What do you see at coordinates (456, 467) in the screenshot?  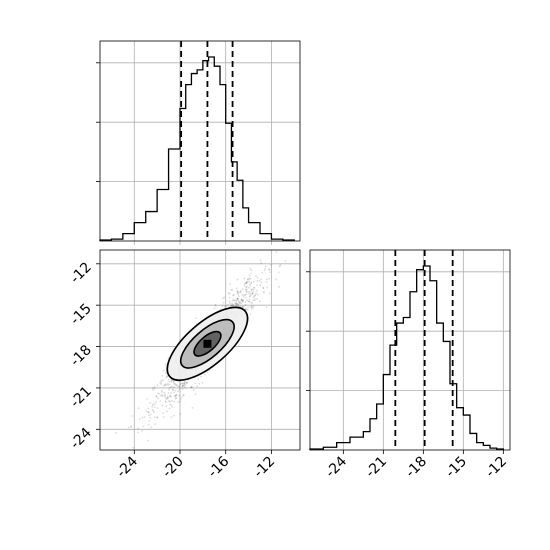 I see `x-tick-label: -15` at bounding box center [456, 467].